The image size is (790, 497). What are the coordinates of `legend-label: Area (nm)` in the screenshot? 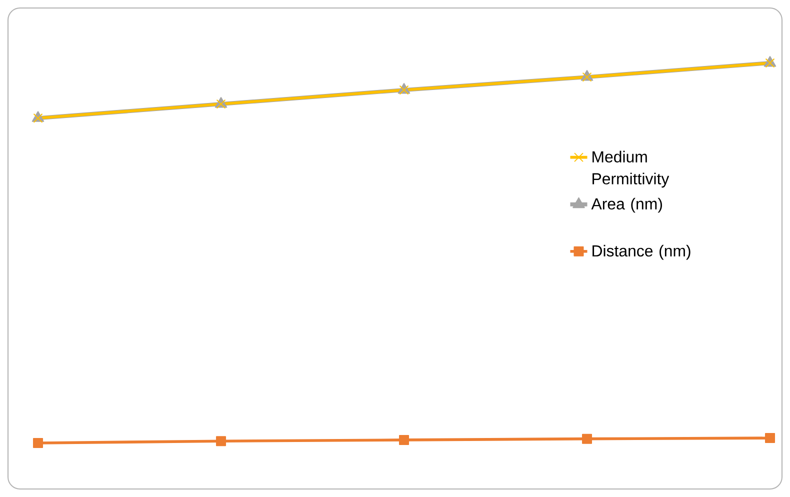 It's located at (626, 205).